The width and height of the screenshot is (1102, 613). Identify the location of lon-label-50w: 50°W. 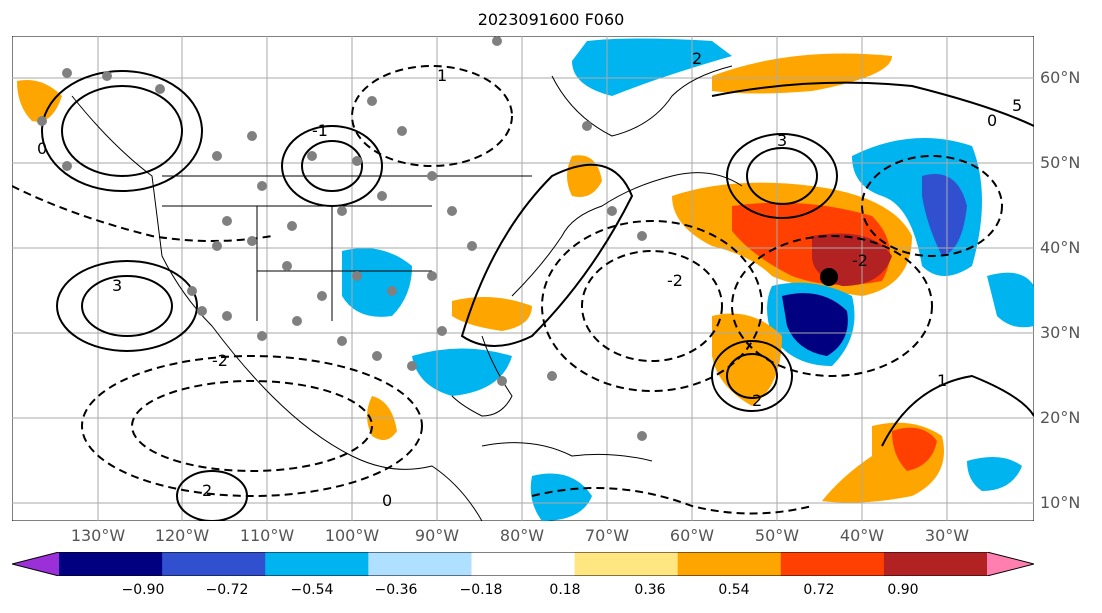
(777, 535).